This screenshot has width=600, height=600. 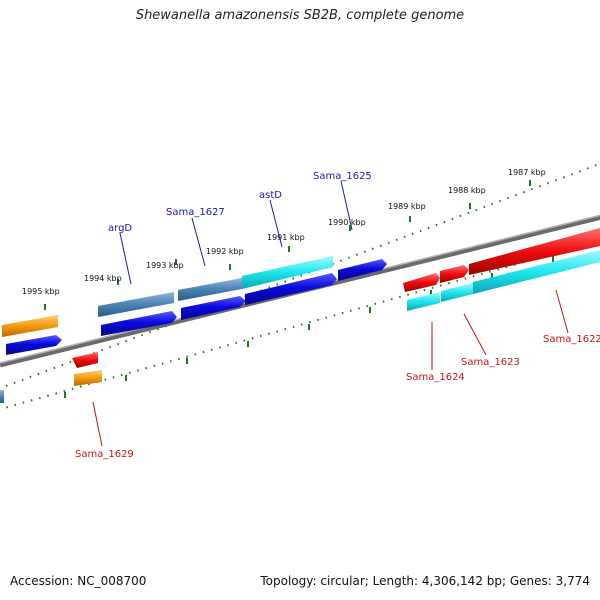 I want to click on kbp-label: 1992 kbp, so click(x=225, y=251).